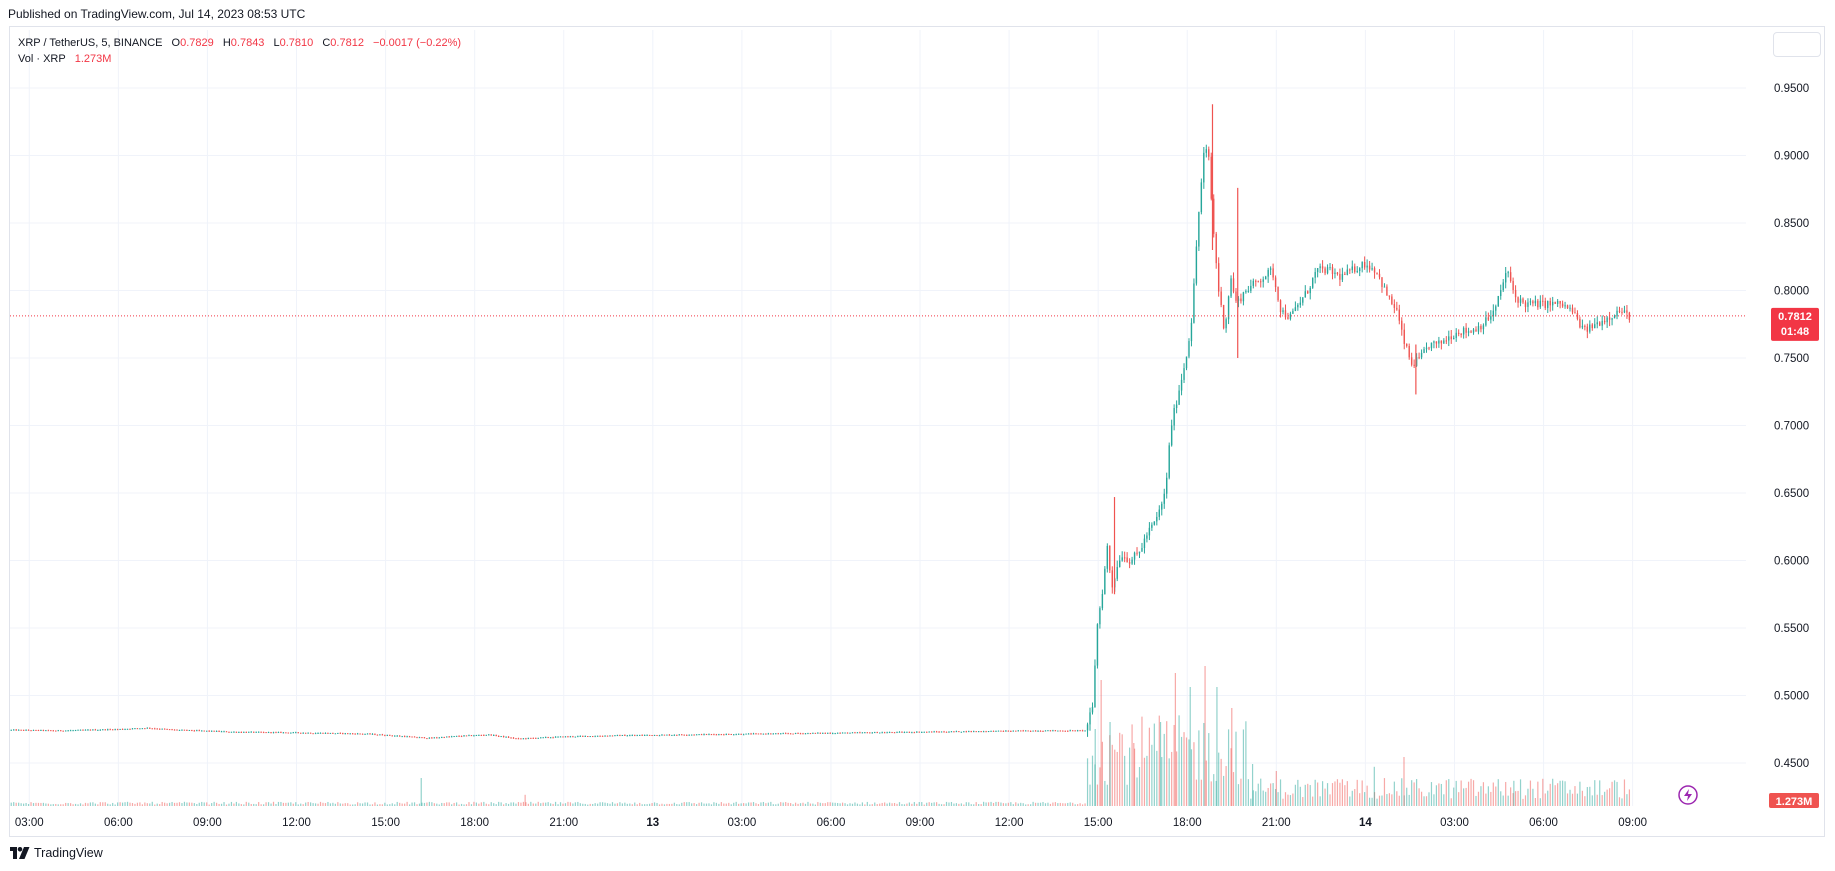 This screenshot has width=1835, height=871. Describe the element at coordinates (1098, 823) in the screenshot. I see `x-tick-label: 15:00` at that location.